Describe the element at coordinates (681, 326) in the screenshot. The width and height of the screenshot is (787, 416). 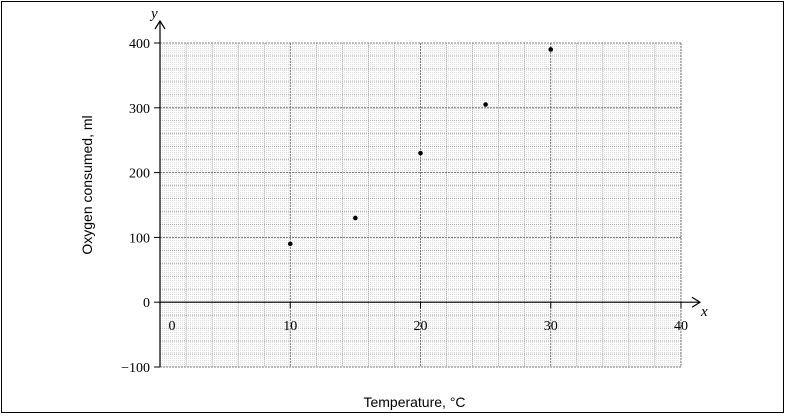
I see `x-tick-label: 40` at that location.